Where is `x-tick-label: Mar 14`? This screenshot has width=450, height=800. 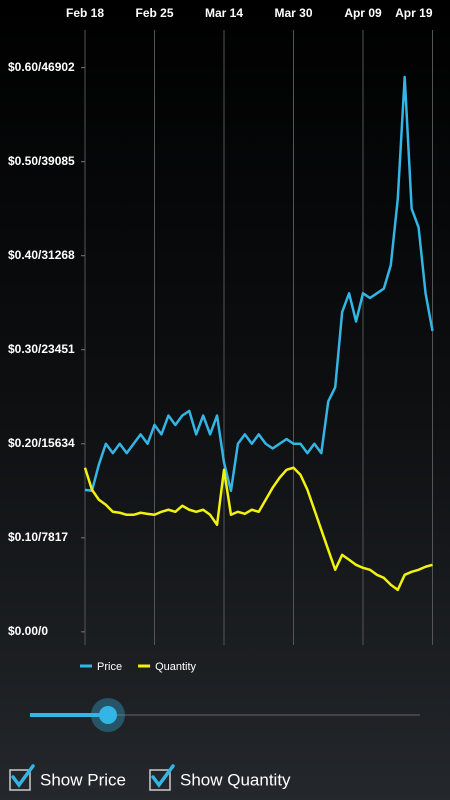 x-tick-label: Mar 14 is located at coordinates (224, 13).